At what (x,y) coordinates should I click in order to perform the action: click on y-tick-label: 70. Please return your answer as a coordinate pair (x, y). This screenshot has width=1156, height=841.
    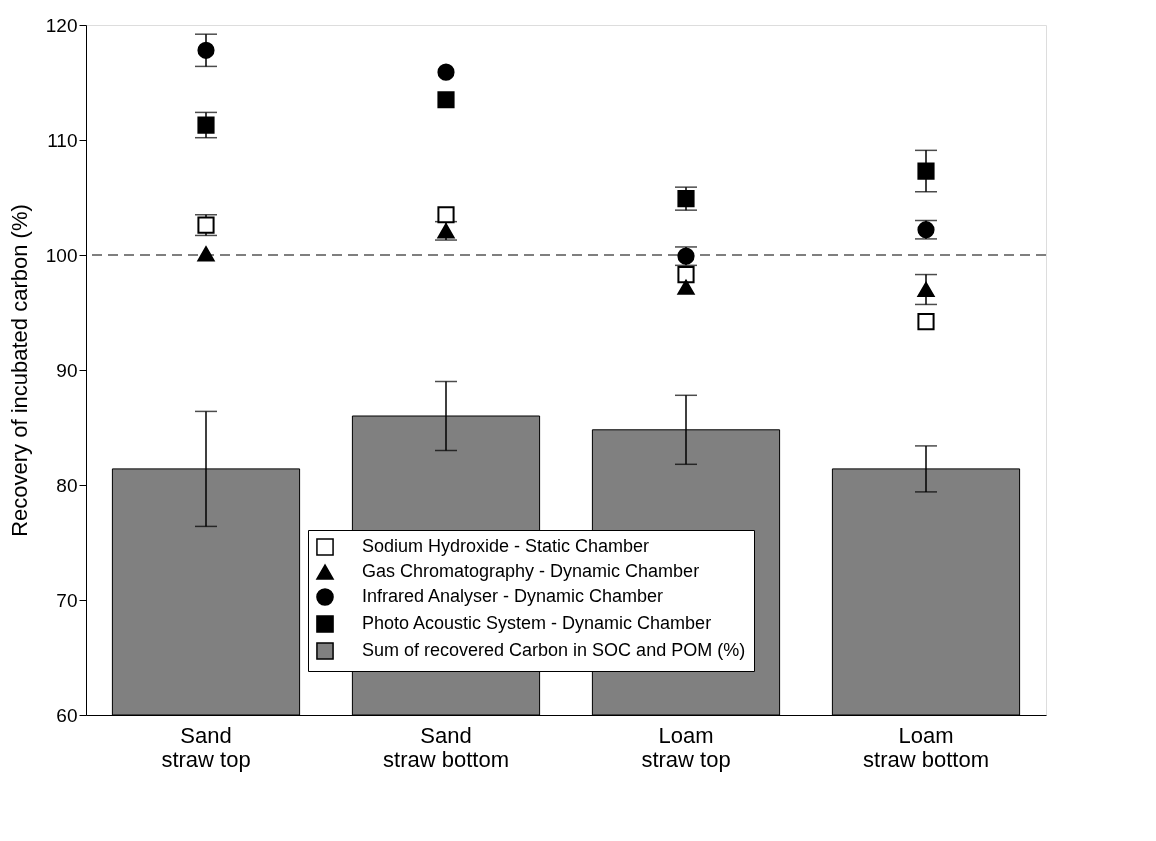
    Looking at the image, I should click on (67, 600).